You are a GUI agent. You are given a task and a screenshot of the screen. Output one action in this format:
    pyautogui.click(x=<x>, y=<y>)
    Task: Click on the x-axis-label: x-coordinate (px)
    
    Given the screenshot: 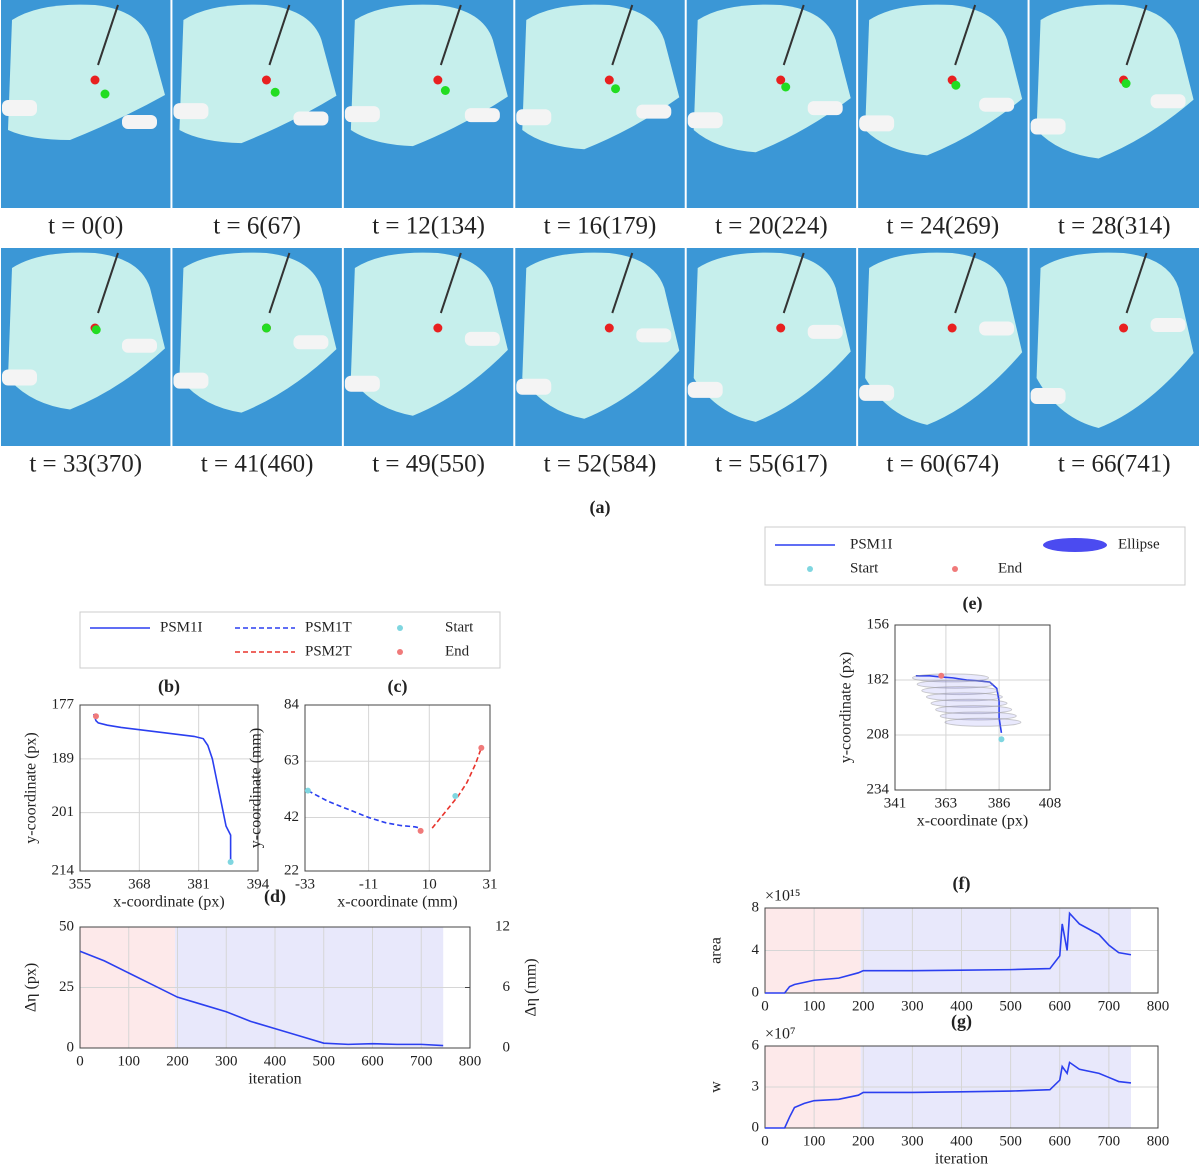 What is the action you would take?
    pyautogui.click(x=169, y=902)
    